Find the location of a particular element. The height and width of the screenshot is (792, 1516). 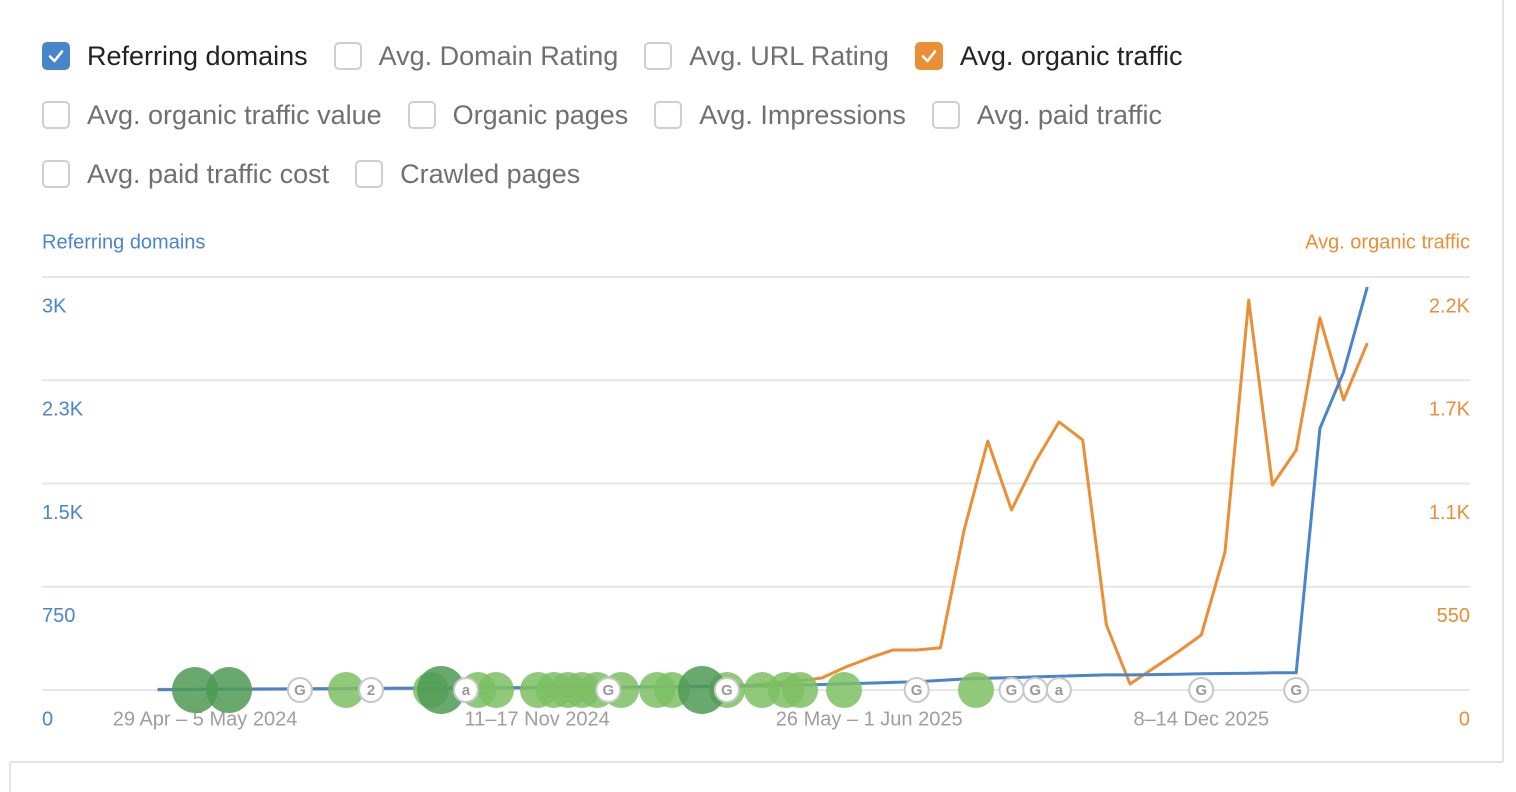

y2-tick-label: 0 is located at coordinates (1464, 719).